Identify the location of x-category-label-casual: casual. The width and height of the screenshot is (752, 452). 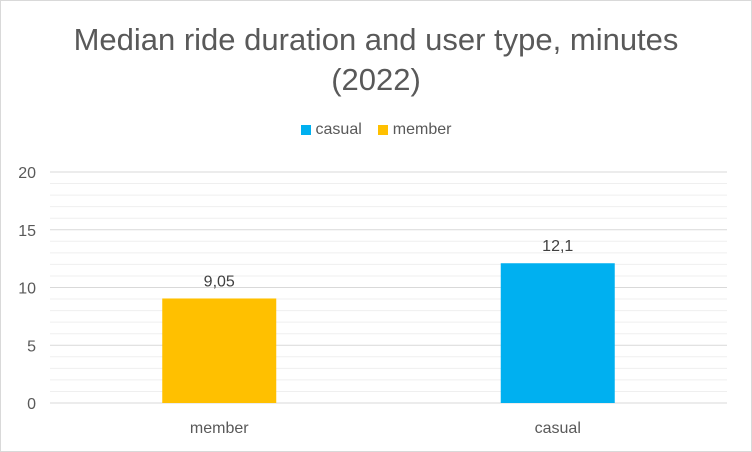
(558, 428).